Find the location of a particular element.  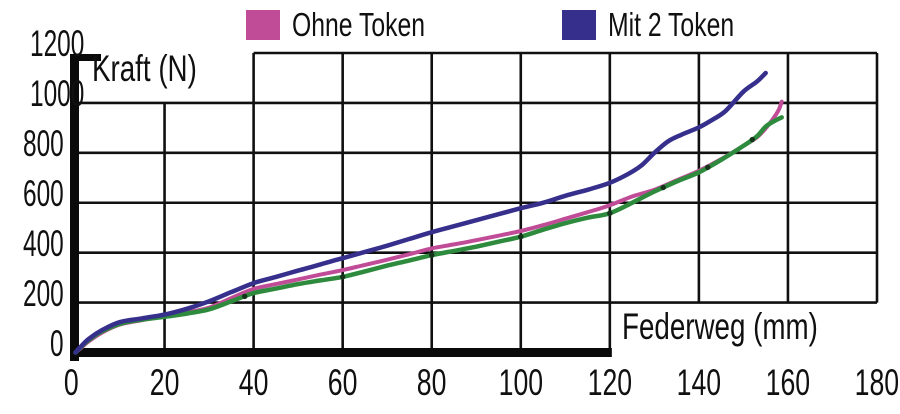

x-axis-title: Federweg (mm) is located at coordinates (720, 326).